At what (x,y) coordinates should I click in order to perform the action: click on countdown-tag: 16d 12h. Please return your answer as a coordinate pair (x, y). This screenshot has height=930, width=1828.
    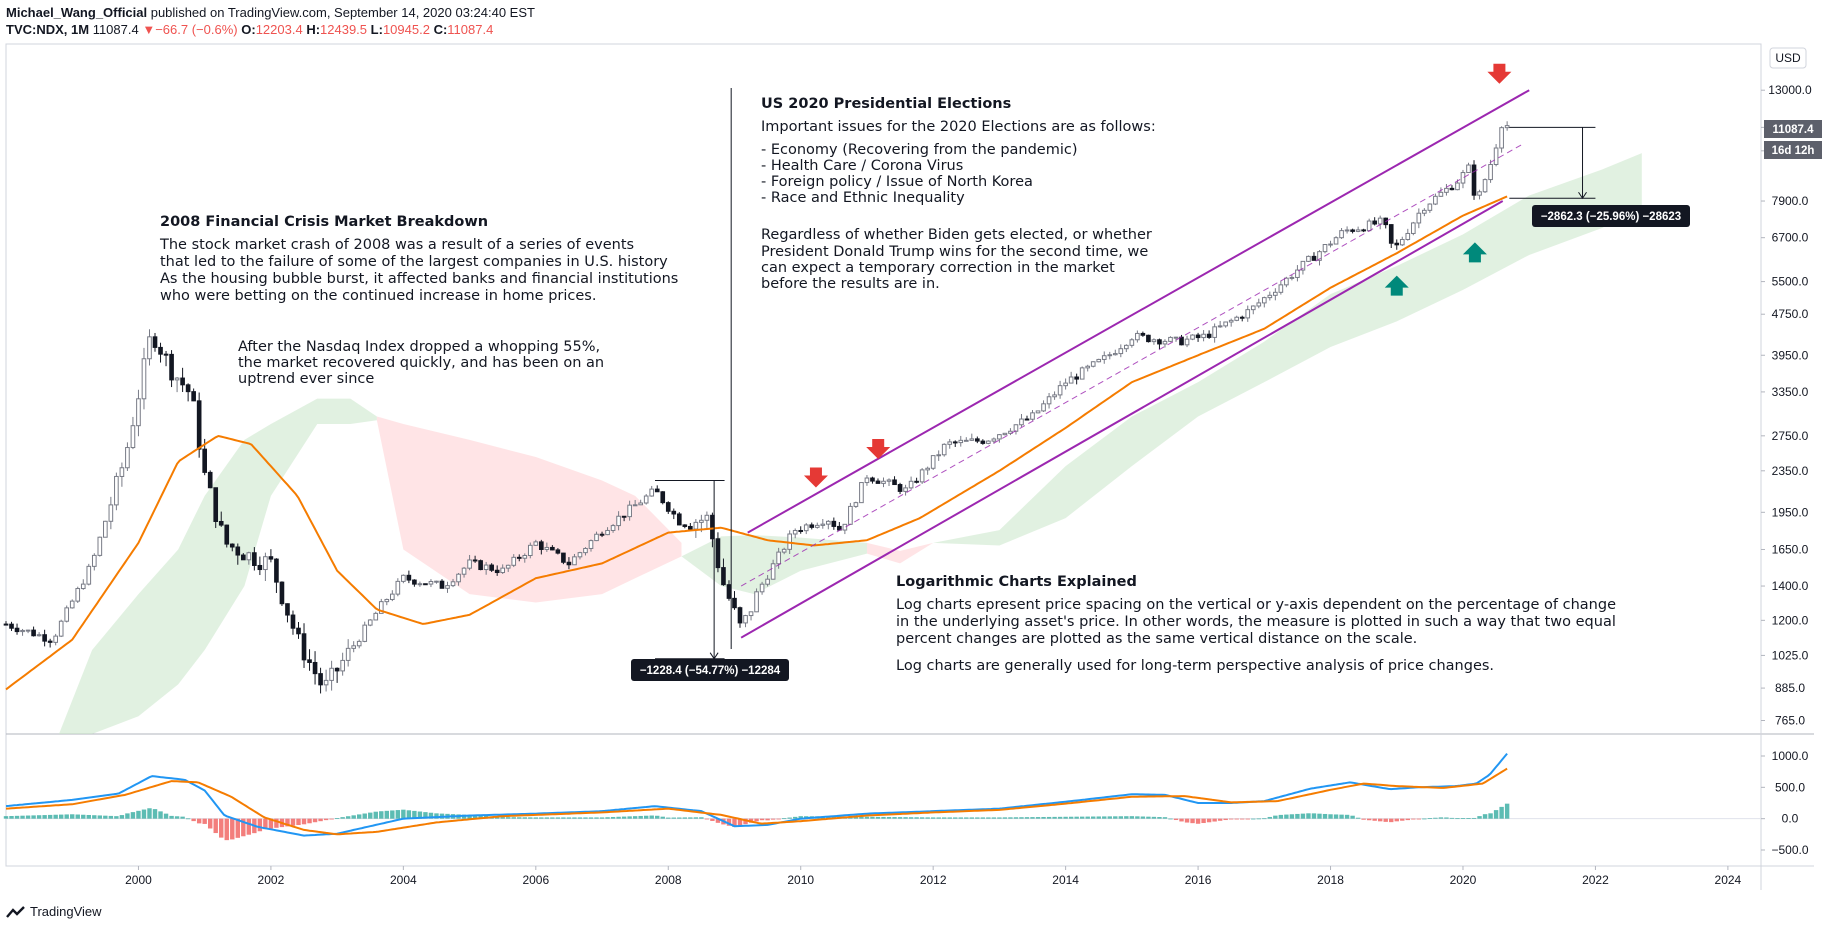
    Looking at the image, I should click on (1793, 150).